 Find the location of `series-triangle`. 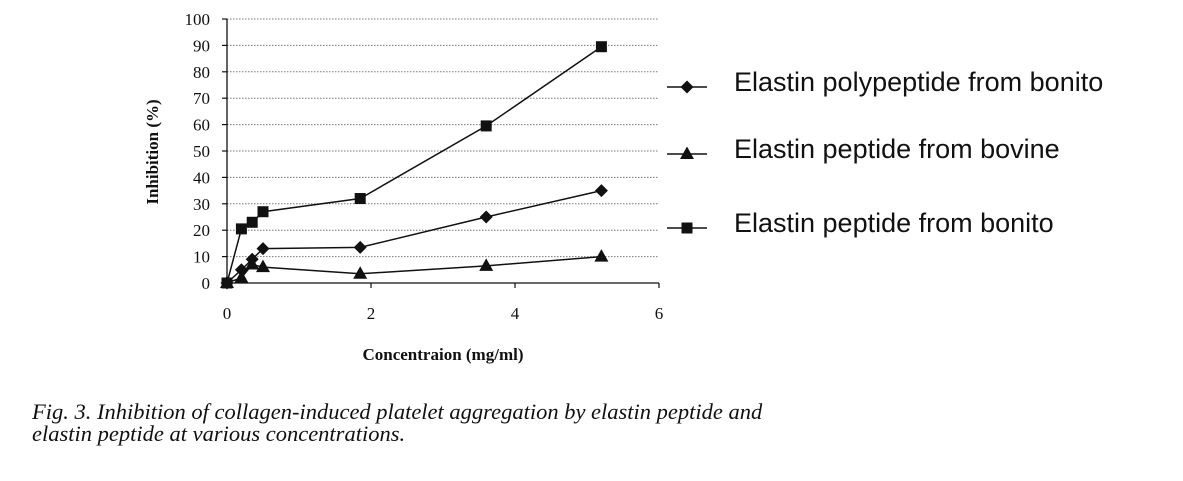

series-triangle is located at coordinates (414, 268).